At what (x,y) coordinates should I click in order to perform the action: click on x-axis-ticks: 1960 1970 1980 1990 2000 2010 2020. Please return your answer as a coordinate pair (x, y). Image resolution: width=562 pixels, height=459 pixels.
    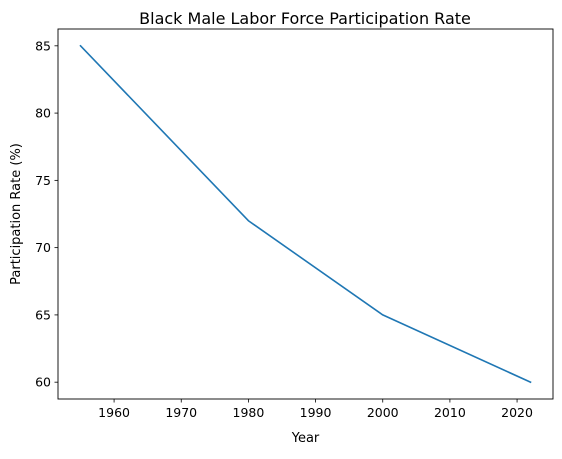
    Looking at the image, I should click on (315, 409).